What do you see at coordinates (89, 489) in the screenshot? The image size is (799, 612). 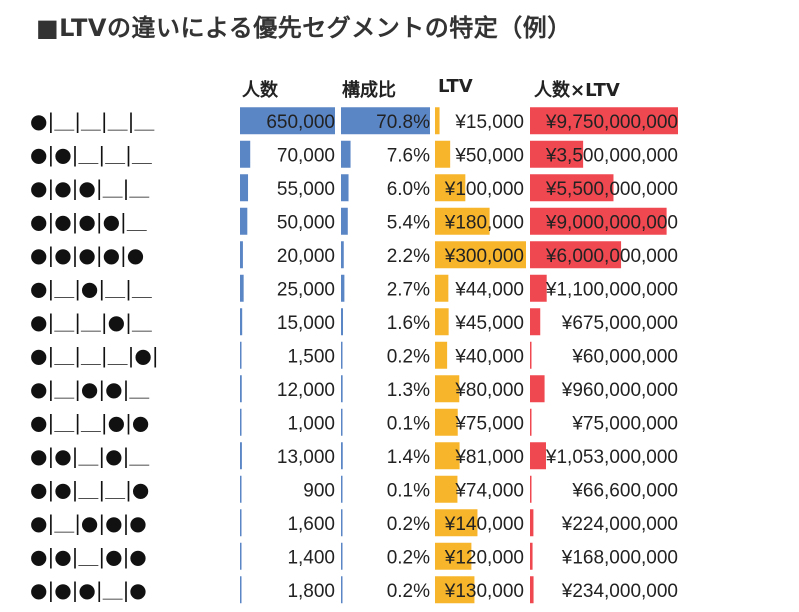 I see `segment-pattern-label: ●|●|＿|＿|●` at bounding box center [89, 489].